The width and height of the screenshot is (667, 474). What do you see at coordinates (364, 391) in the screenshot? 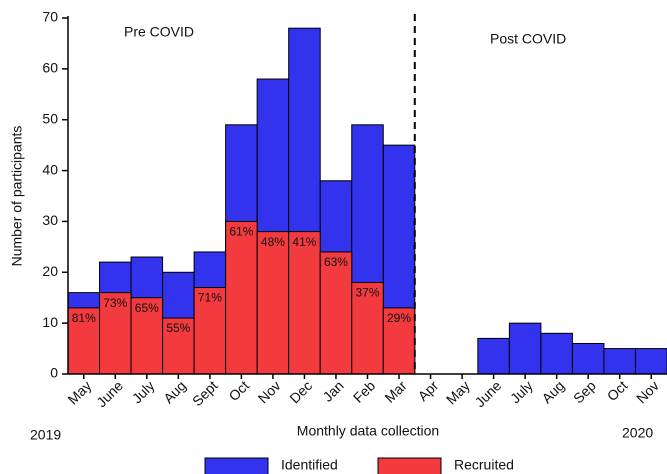
I see `x-tick-label: Feb` at bounding box center [364, 391].